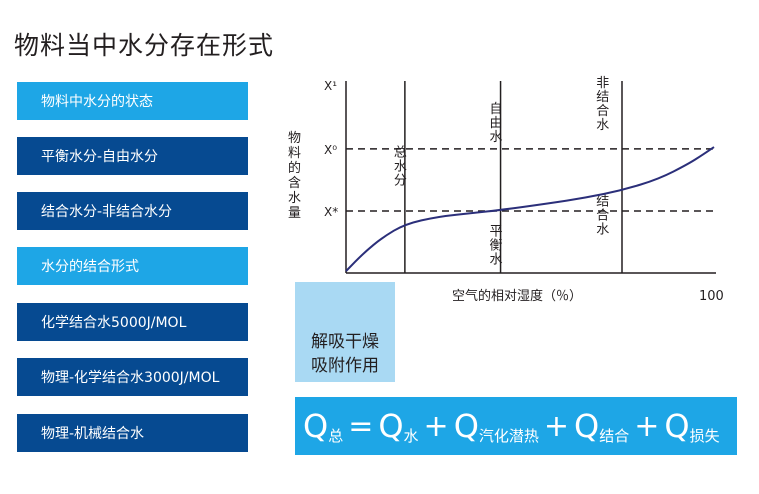 The height and width of the screenshot is (494, 759). Describe the element at coordinates (132, 266) in the screenshot. I see `bar-item-3: 水分的结合形式` at that location.